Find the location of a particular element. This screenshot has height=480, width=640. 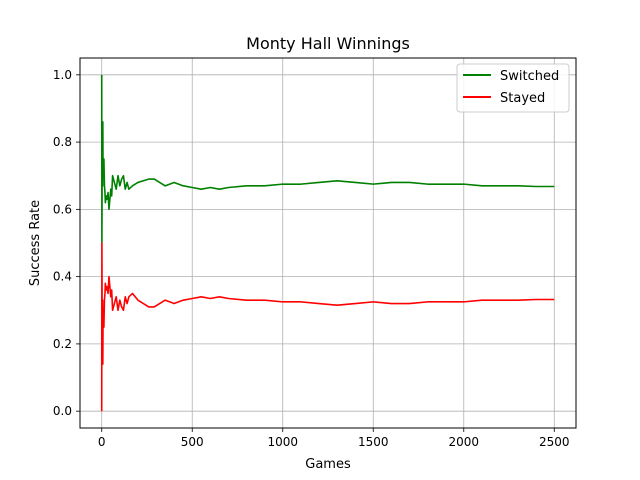

x-axis-label: Games is located at coordinates (328, 464).